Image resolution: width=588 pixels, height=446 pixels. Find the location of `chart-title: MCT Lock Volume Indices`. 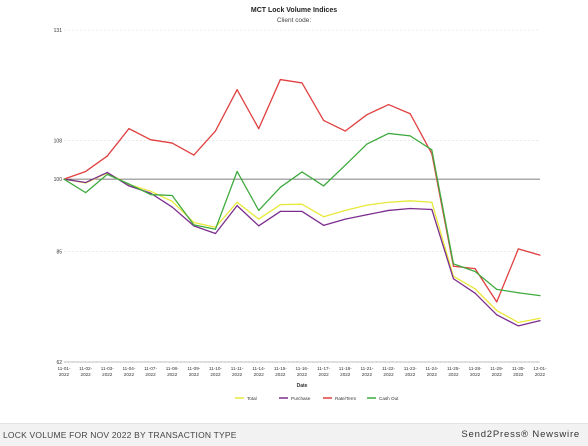

chart-title: MCT Lock Volume Indices is located at coordinates (294, 10).